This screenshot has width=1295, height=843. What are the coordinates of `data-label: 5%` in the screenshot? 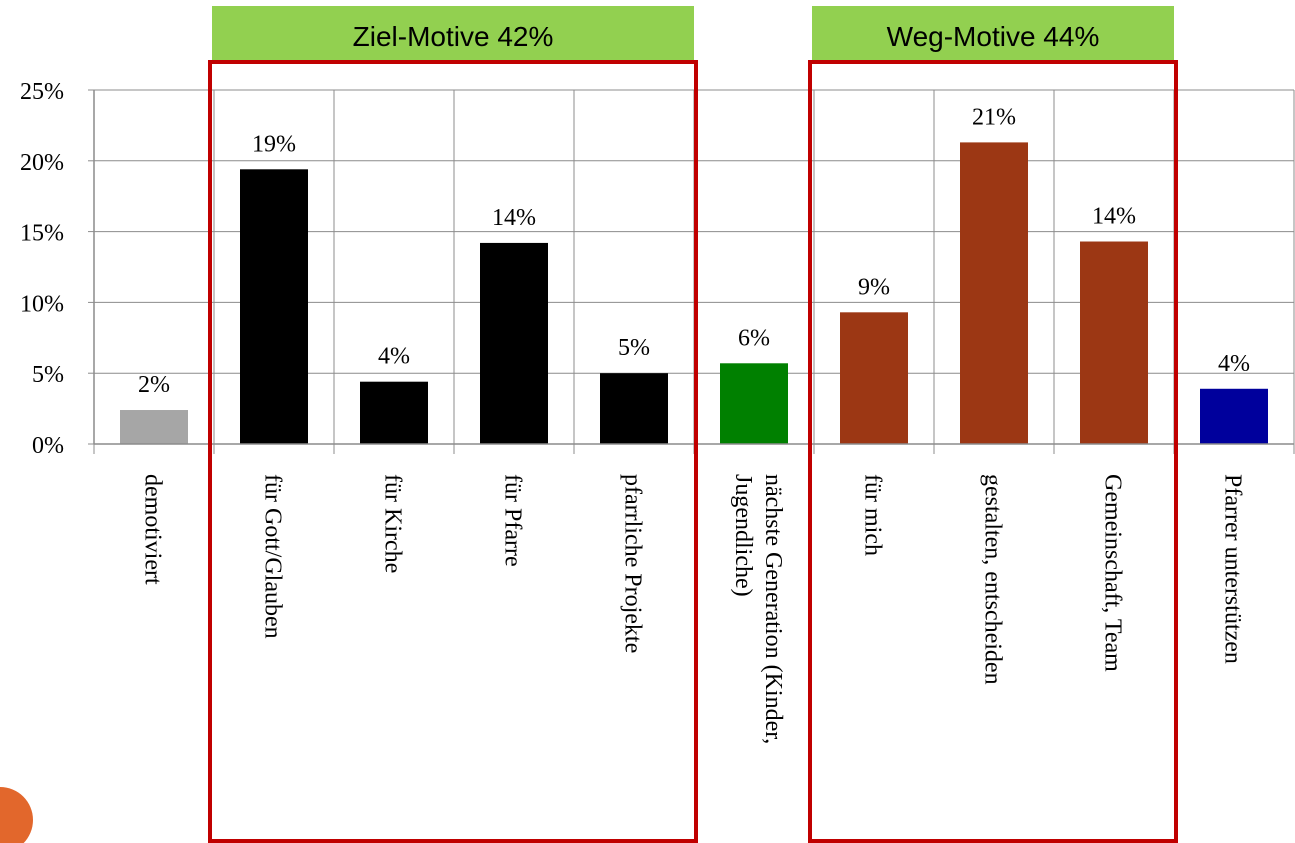 It's located at (634, 348).